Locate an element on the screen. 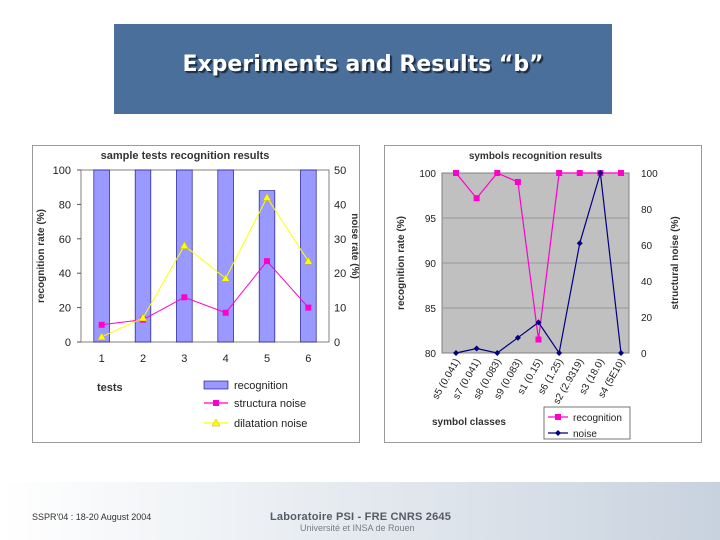 The image size is (720, 540). legend-label: dilatation noise is located at coordinates (270, 424).